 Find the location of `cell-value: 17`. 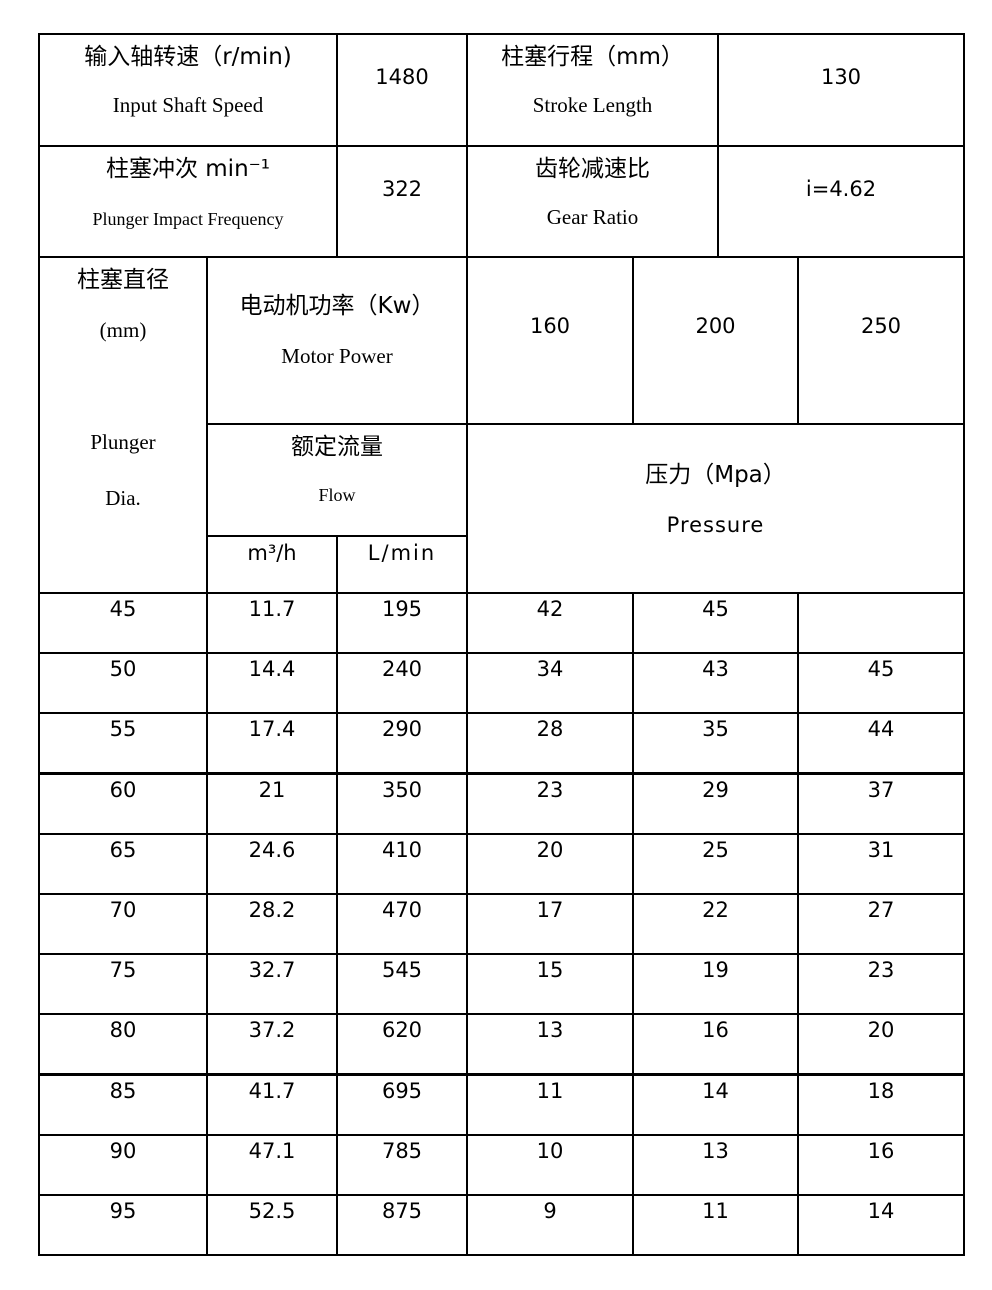

cell-value: 17 is located at coordinates (550, 910).